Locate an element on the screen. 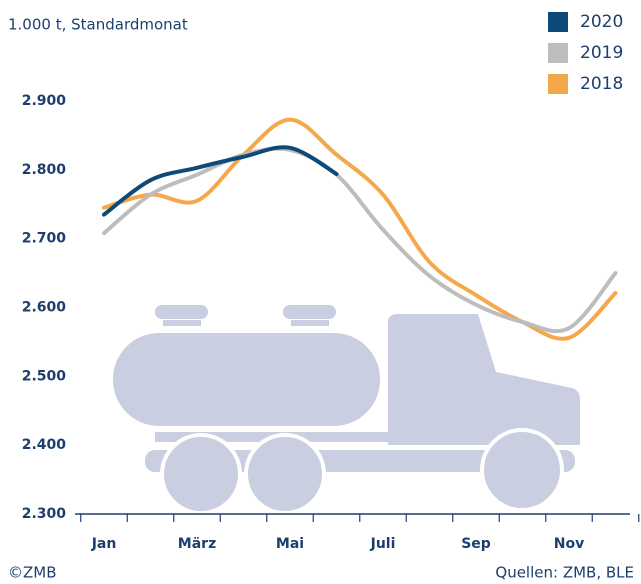 This screenshot has width=641, height=584. y-tick-label: 2.400 is located at coordinates (44, 445).